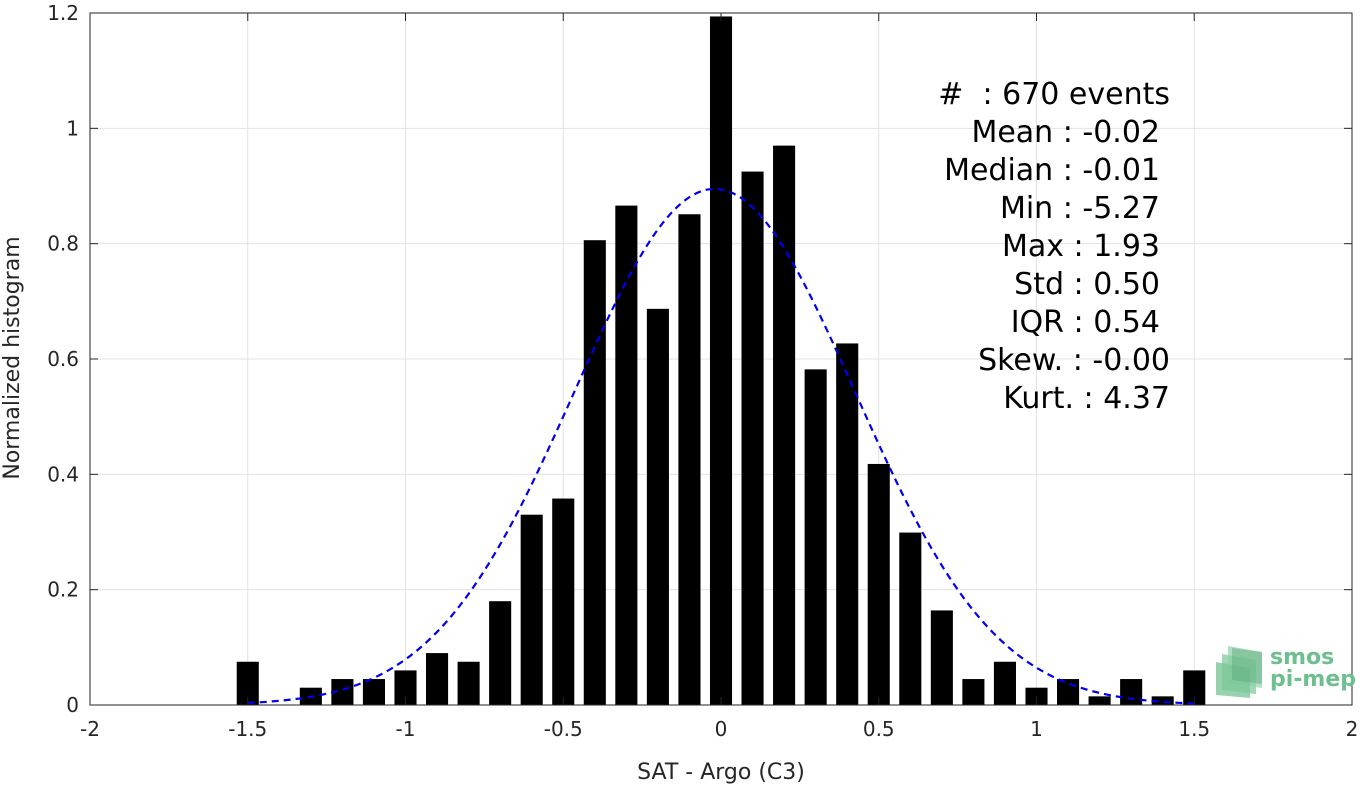 This screenshot has height=786, width=1366. I want to click on x-tick-label: -1.5, so click(247, 729).